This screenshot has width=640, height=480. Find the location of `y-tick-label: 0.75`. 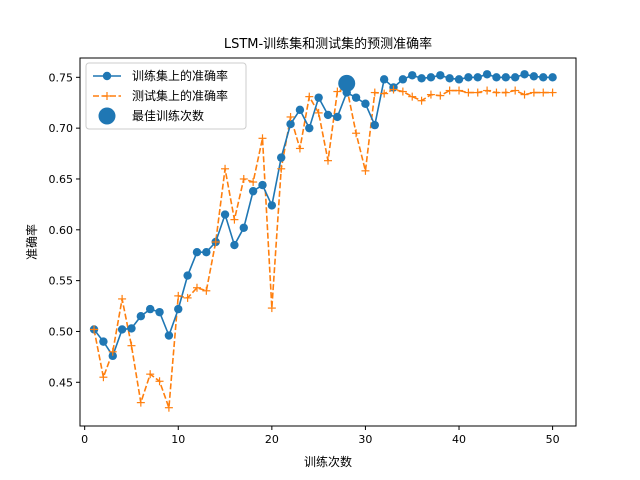

y-tick-label: 0.75 is located at coordinates (61, 77).